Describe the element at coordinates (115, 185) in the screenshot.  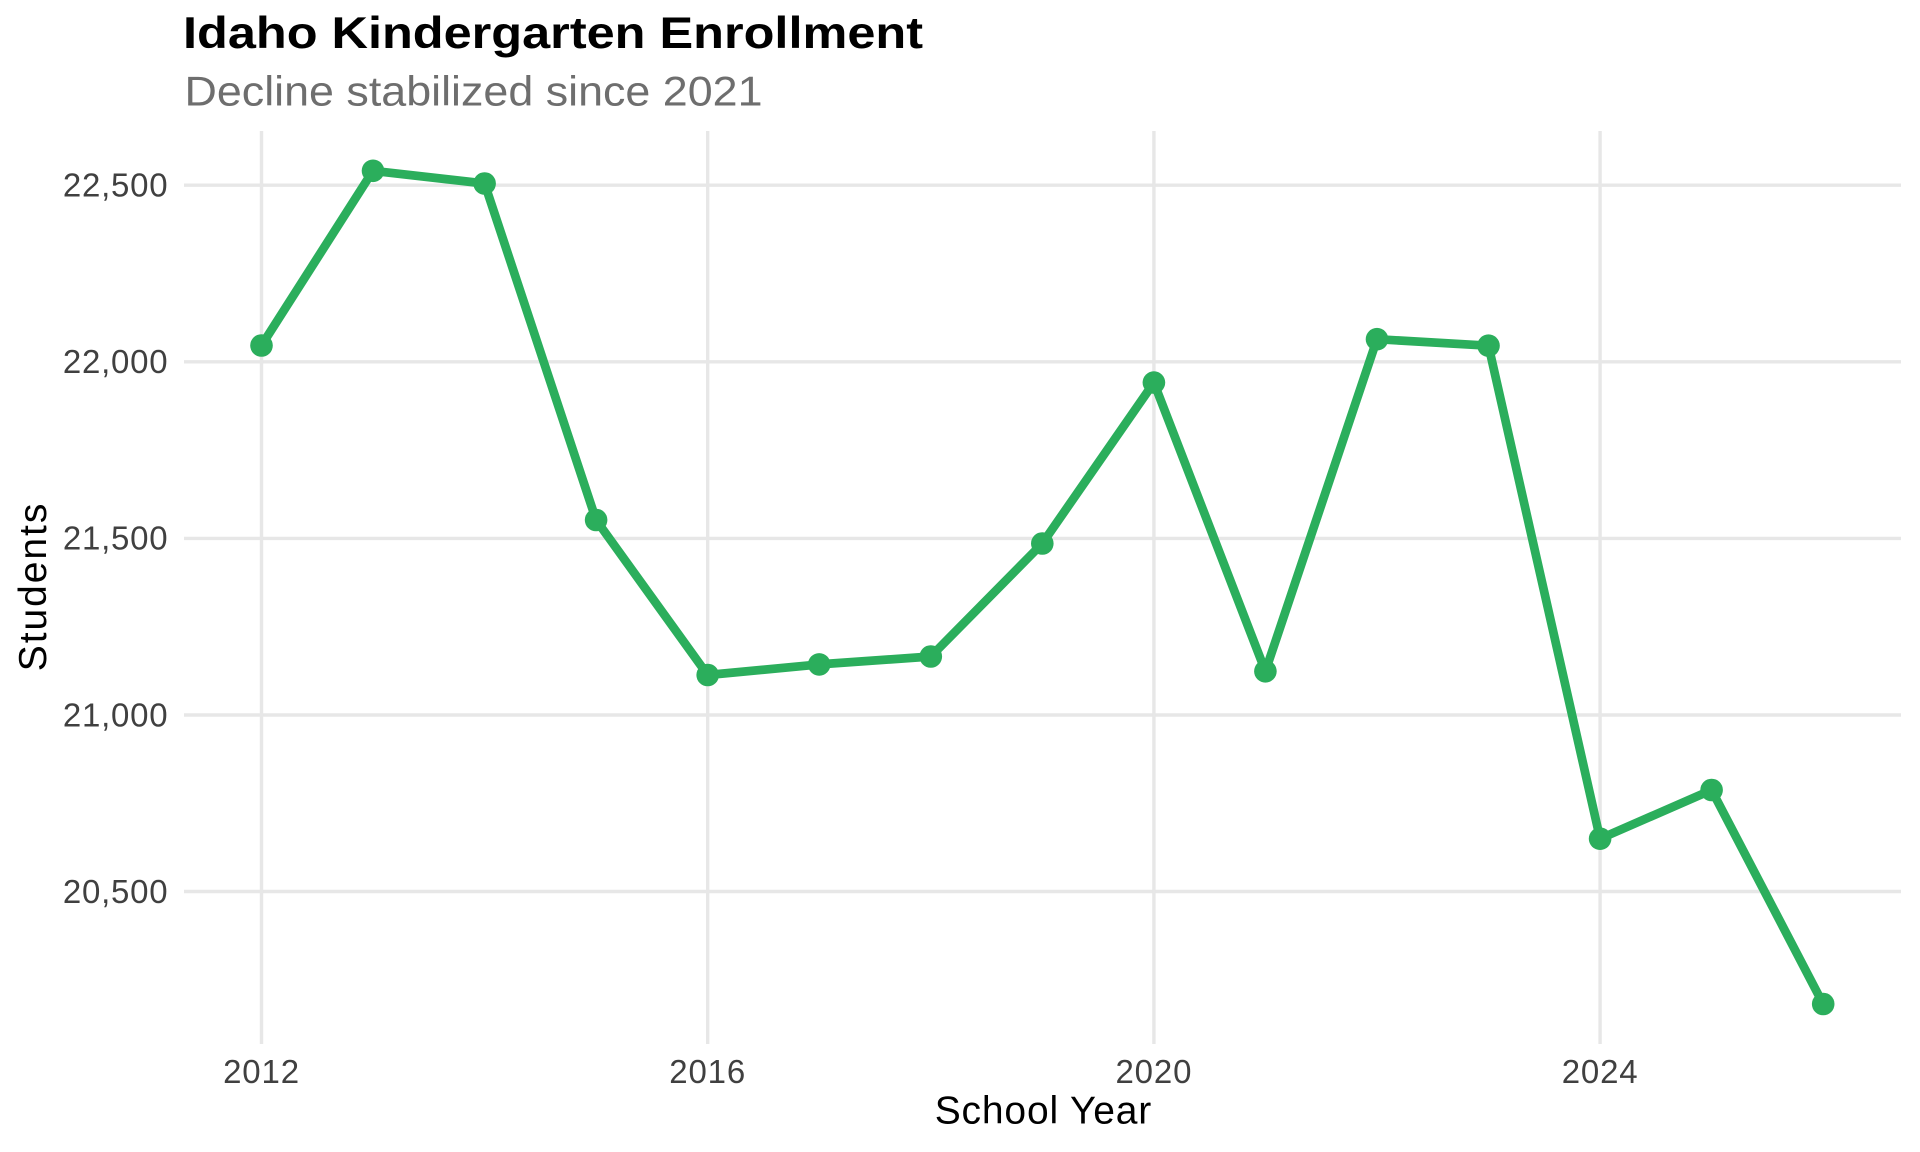
I see `svg-text: 22,500` at that location.